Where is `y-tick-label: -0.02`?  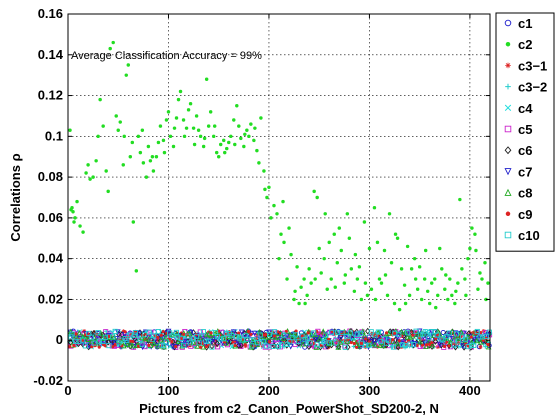
y-tick-label: -0.02 is located at coordinates (48, 380).